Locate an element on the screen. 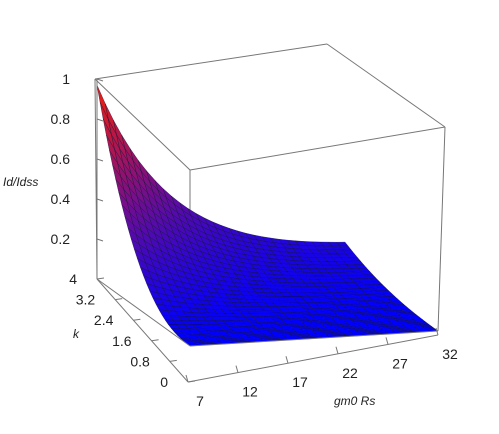  y-tick-label: 0.8 is located at coordinates (140, 361).